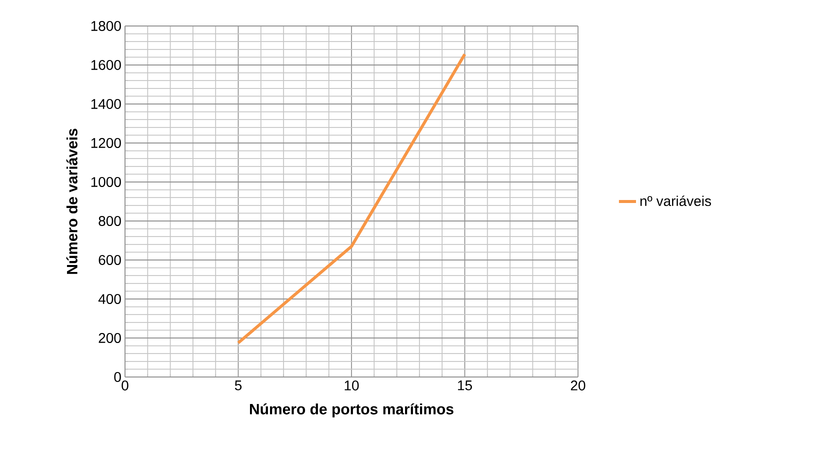 The height and width of the screenshot is (466, 822). What do you see at coordinates (238, 385) in the screenshot?
I see `x-tick-label: 5` at bounding box center [238, 385].